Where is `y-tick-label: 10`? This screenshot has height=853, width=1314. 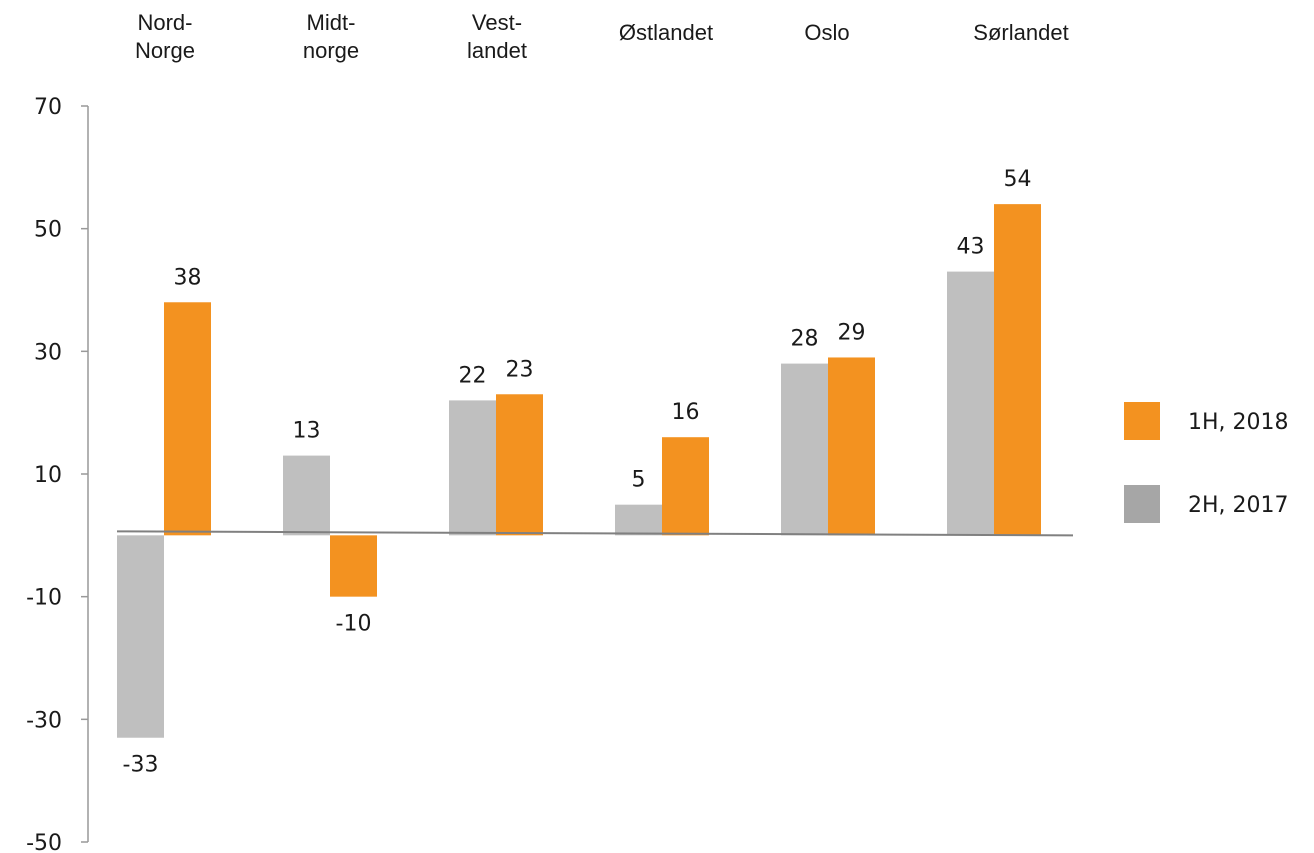 y-tick-label: 10 is located at coordinates (48, 475).